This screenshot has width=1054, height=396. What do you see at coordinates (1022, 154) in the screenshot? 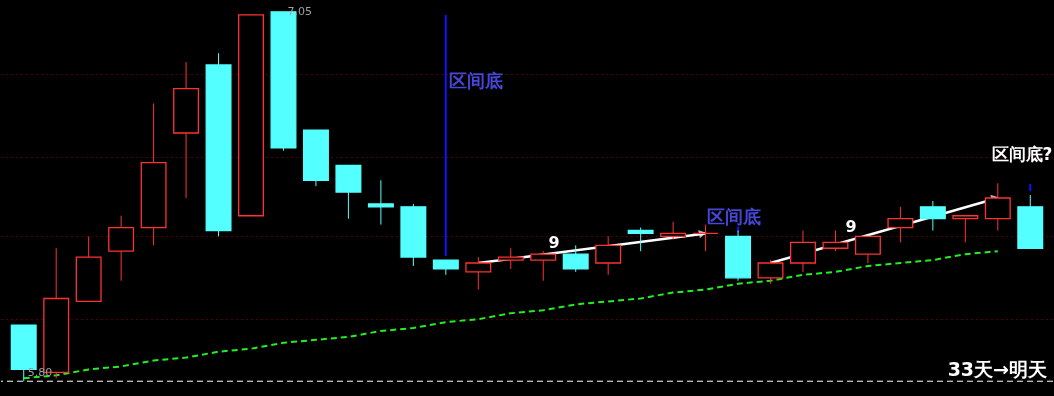
I see `annotation: 区间底?` at bounding box center [1022, 154].